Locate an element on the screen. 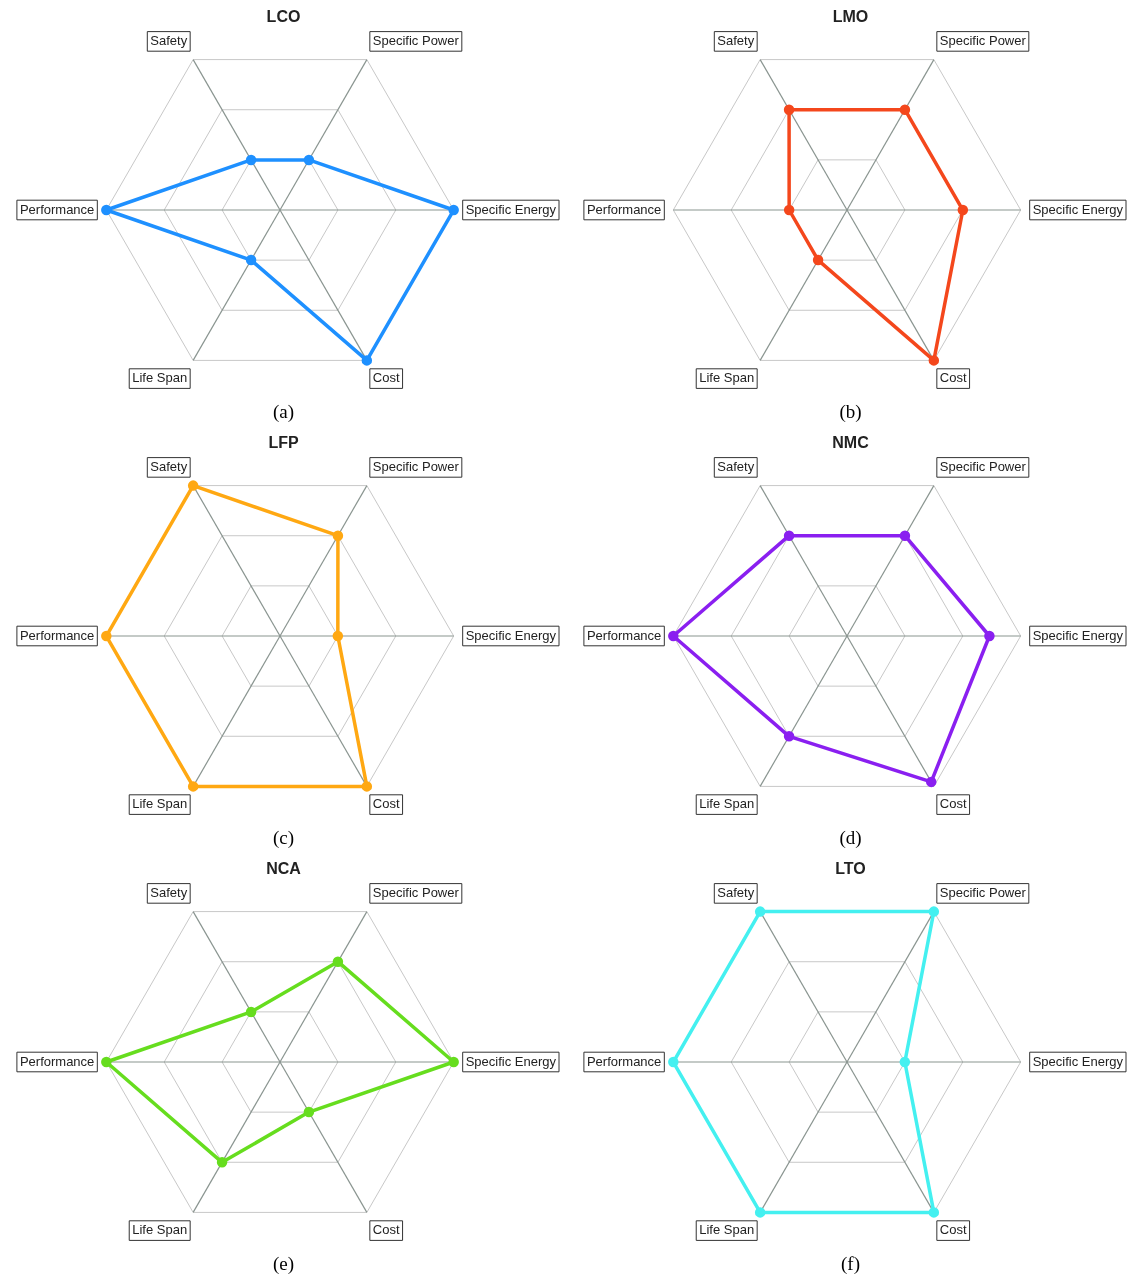  text: (f) is located at coordinates (850, 1264).